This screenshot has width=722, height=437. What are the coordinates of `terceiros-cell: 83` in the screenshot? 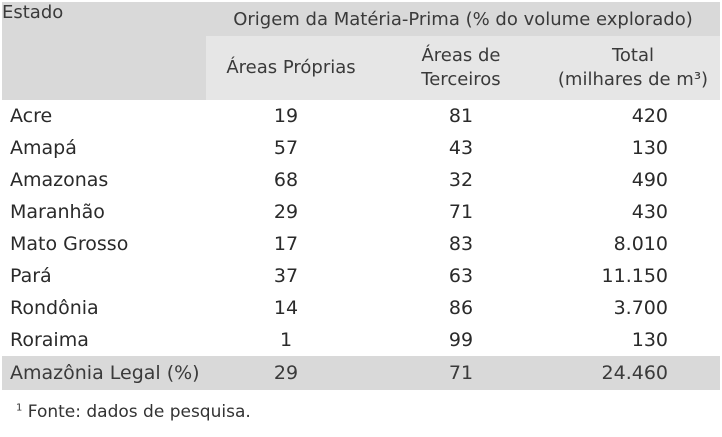 It's located at (461, 244).